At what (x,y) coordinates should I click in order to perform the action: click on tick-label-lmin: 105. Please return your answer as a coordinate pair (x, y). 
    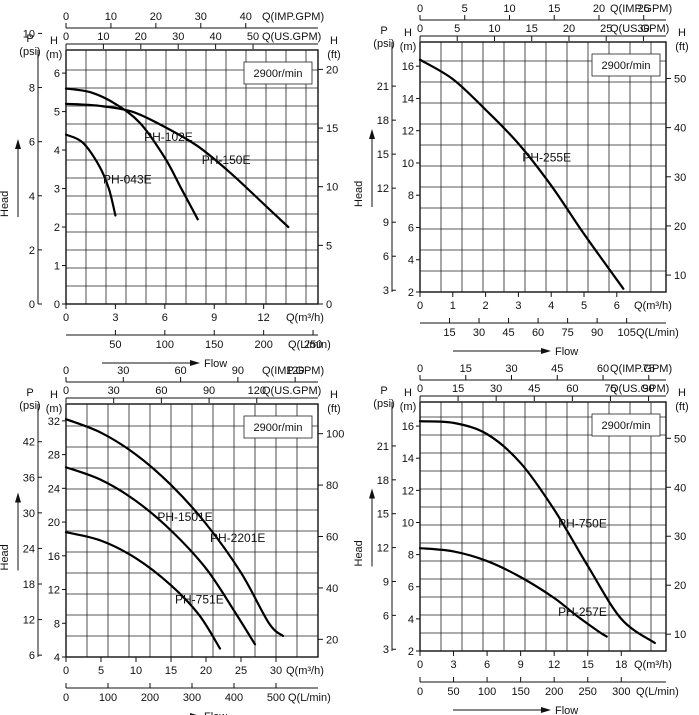
    Looking at the image, I should click on (626, 333).